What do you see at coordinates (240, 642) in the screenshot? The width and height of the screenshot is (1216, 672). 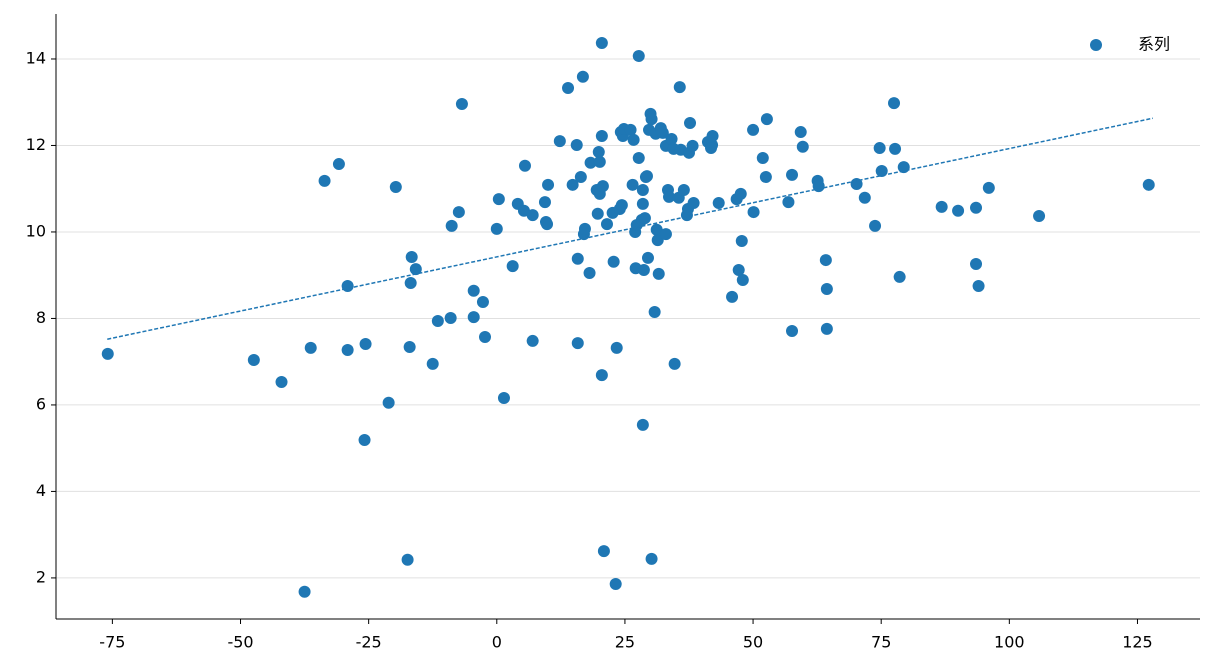 I see `x-tick-label: -50` at bounding box center [240, 642].